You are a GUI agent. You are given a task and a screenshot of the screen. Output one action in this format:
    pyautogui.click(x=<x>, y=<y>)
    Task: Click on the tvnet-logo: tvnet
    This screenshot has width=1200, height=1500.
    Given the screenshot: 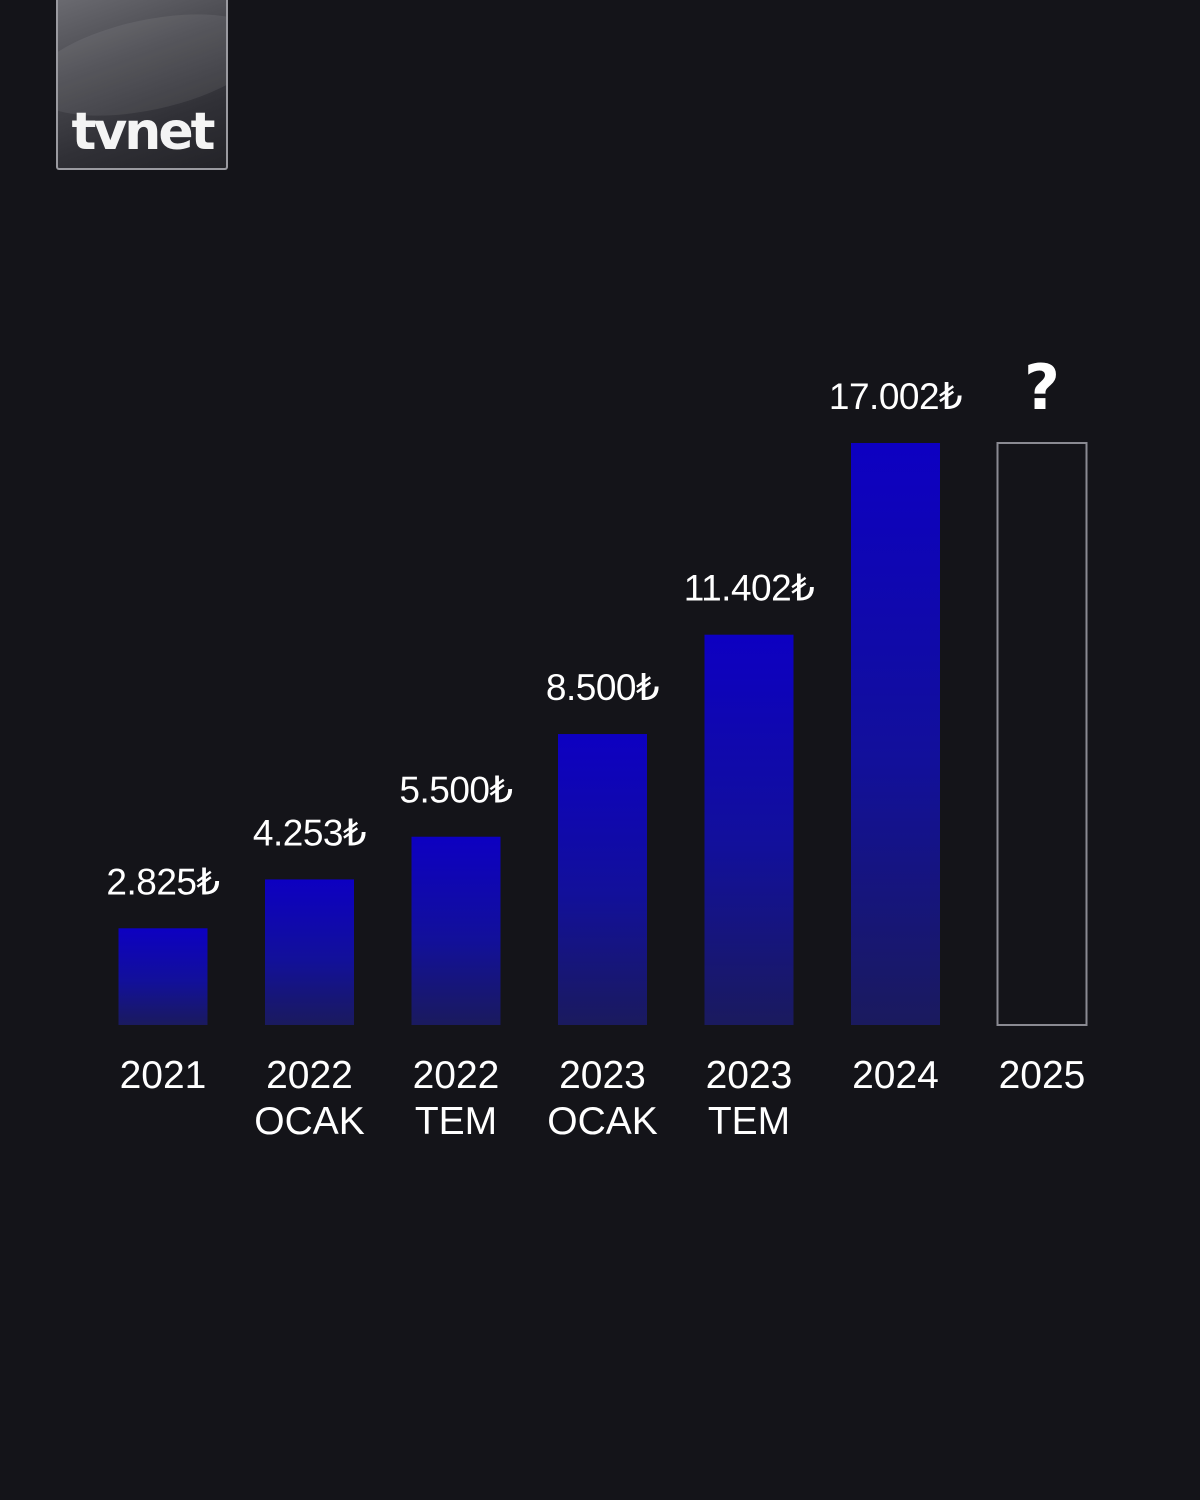 What is the action you would take?
    pyautogui.click(x=142, y=85)
    